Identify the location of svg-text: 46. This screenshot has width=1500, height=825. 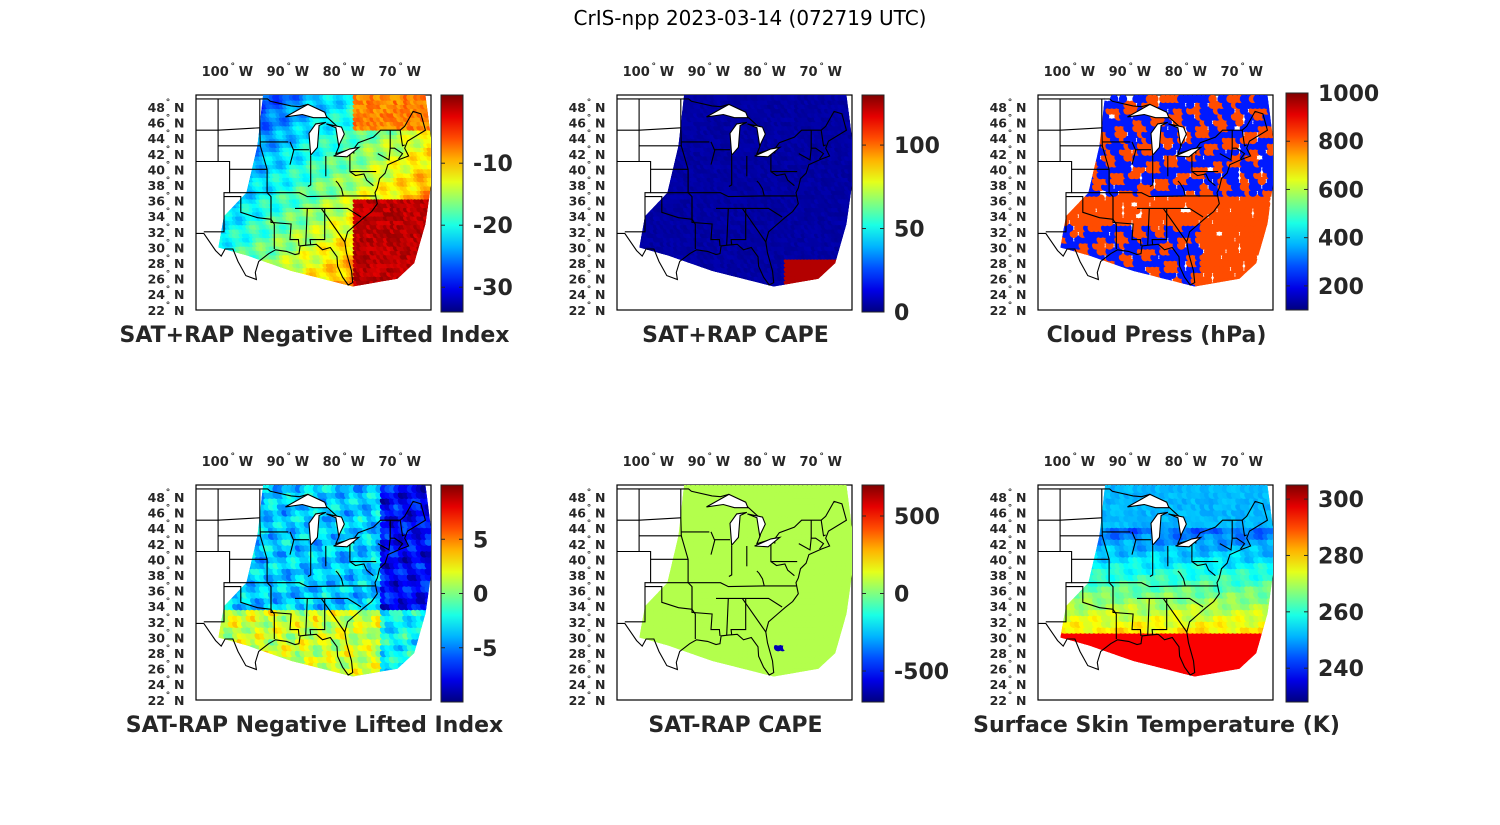
(157, 123).